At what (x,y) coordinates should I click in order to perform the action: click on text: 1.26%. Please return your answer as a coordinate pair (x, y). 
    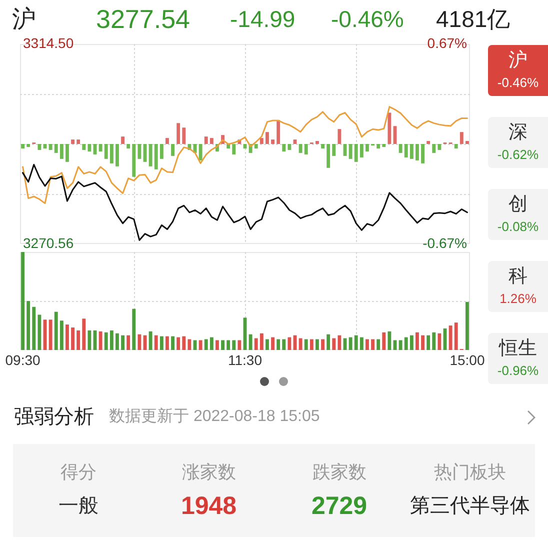
    Looking at the image, I should click on (518, 298).